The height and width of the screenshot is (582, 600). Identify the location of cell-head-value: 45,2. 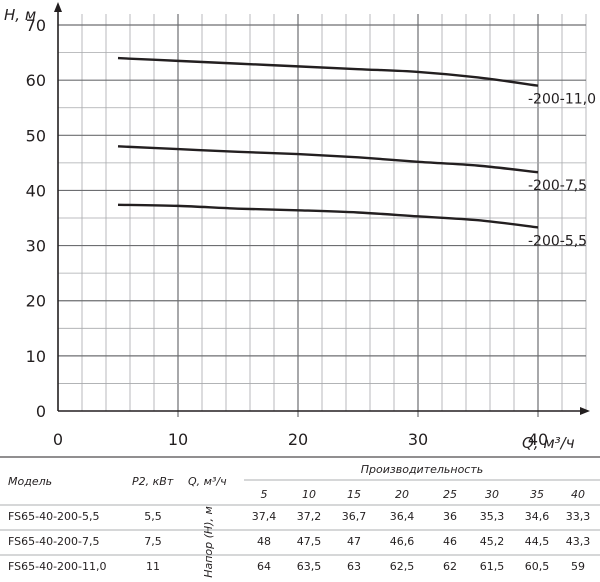
(492, 541).